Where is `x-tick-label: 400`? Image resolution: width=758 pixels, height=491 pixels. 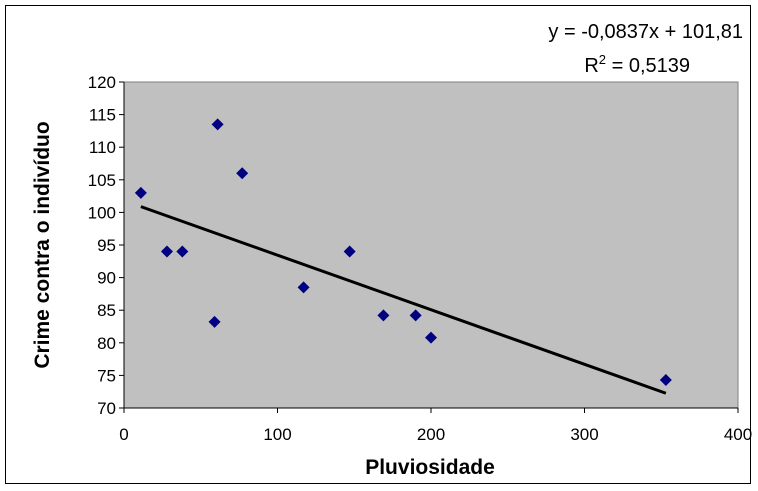 x-tick-label: 400 is located at coordinates (738, 434).